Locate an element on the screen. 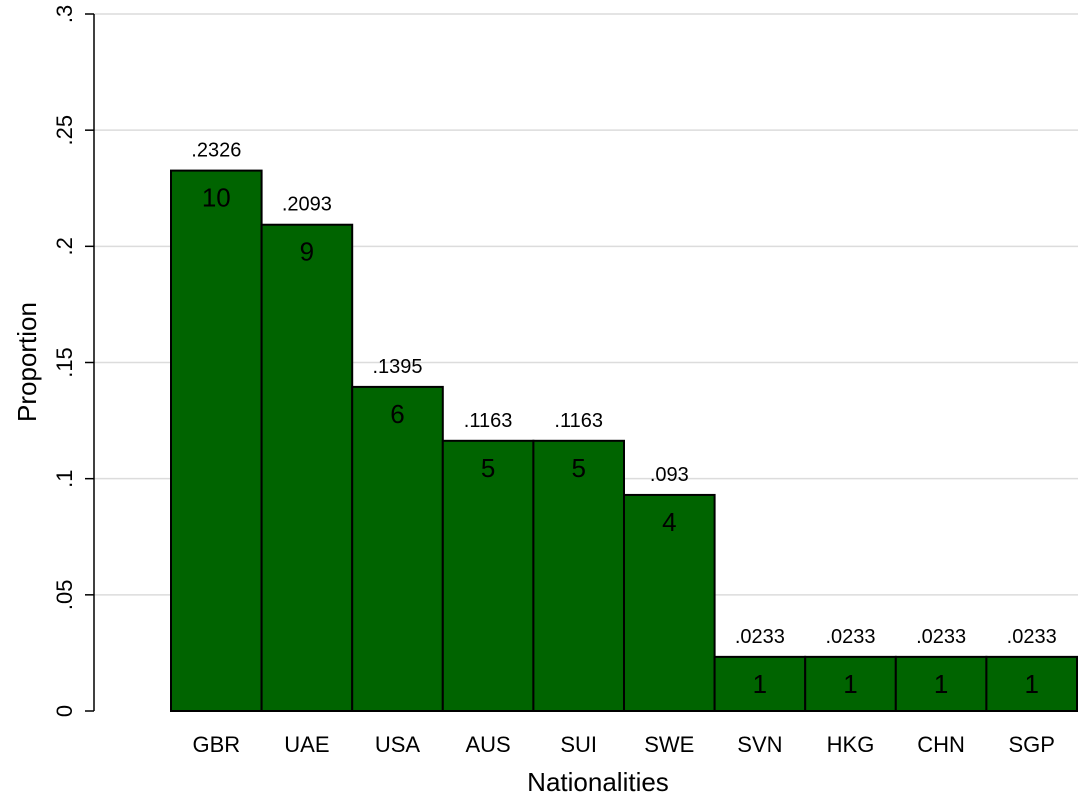 The height and width of the screenshot is (803, 1088). x-category-label: SUI is located at coordinates (578, 744).